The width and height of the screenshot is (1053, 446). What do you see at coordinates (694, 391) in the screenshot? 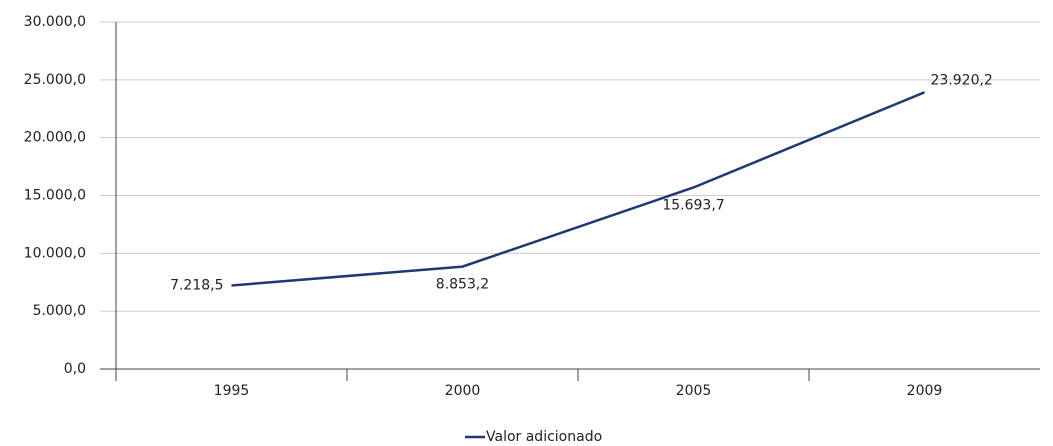
I see `x-tick-label: 2005` at bounding box center [694, 391].